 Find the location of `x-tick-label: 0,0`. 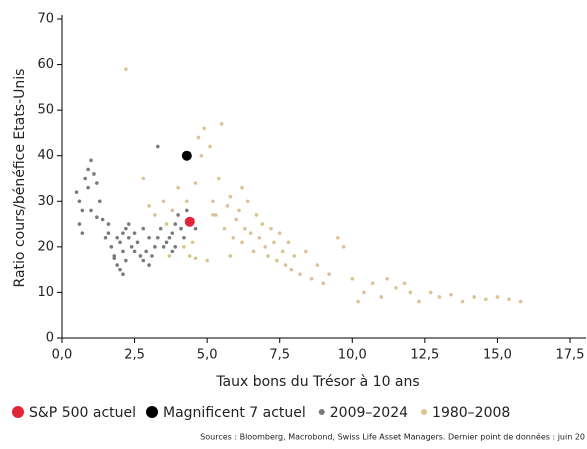

x-tick-label: 0,0 is located at coordinates (62, 355).